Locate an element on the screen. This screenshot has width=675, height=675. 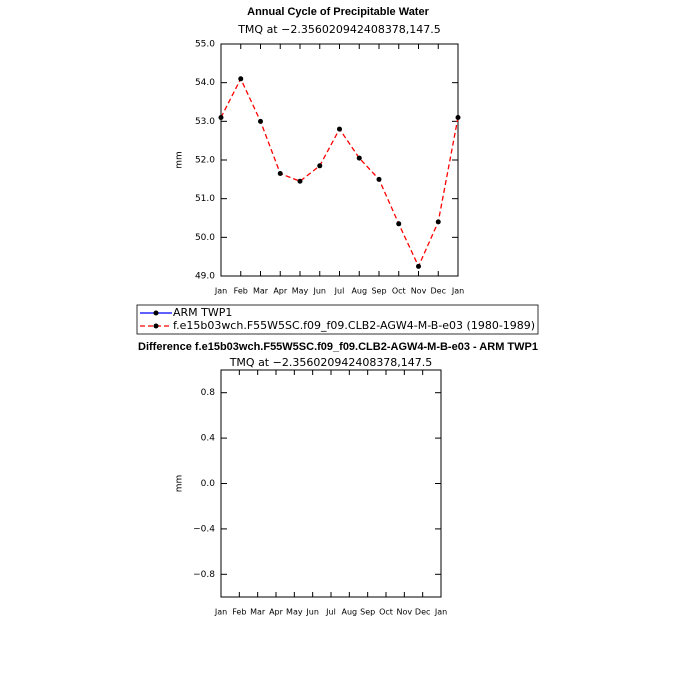
y-tick-label: 50.0 is located at coordinates (205, 238).